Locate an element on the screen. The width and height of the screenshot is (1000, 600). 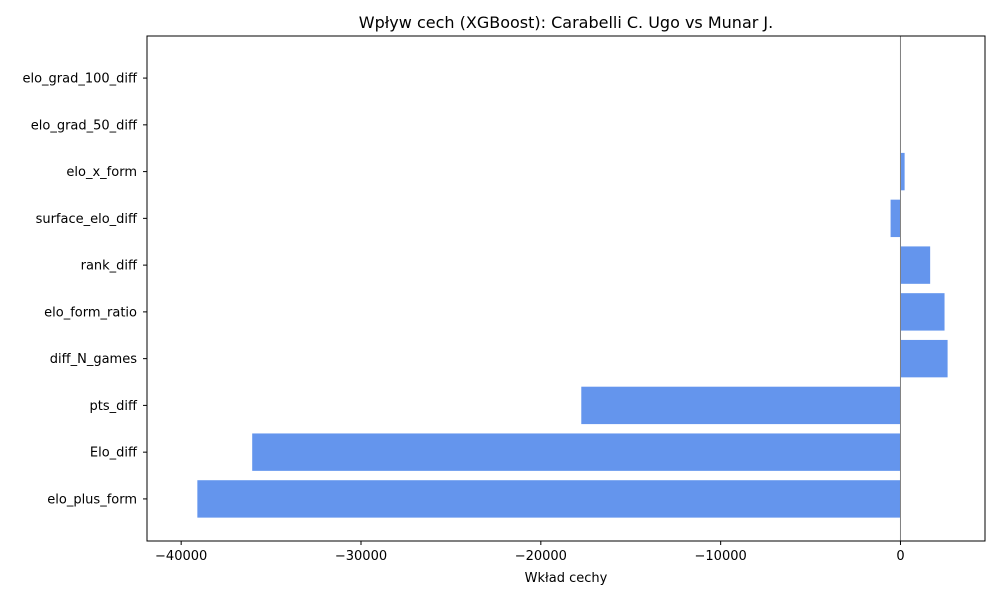
bar-elo_form_ratio is located at coordinates (922, 312).